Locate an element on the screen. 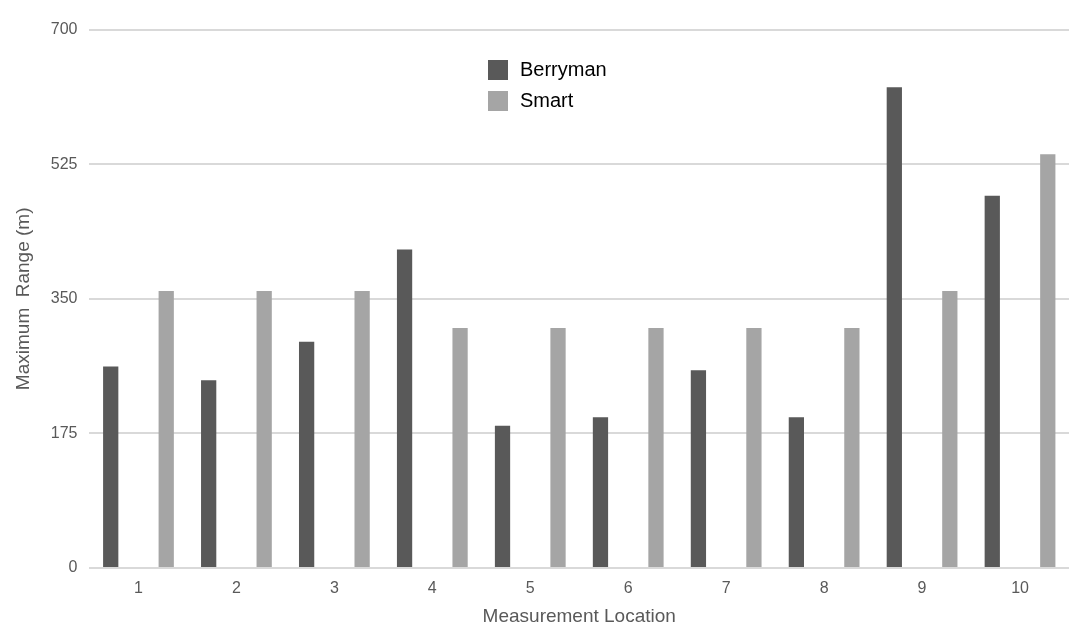  x-axis-title: Measurement Location is located at coordinates (579, 615).